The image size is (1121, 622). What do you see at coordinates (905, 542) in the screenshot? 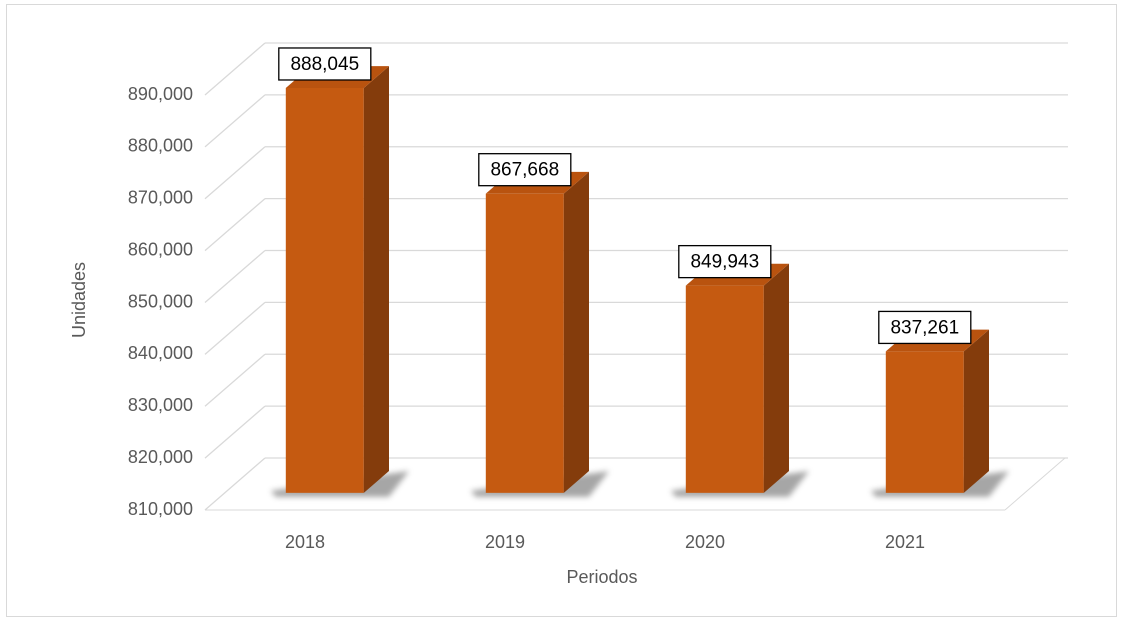
I see `x-tick-label: 2021` at bounding box center [905, 542].